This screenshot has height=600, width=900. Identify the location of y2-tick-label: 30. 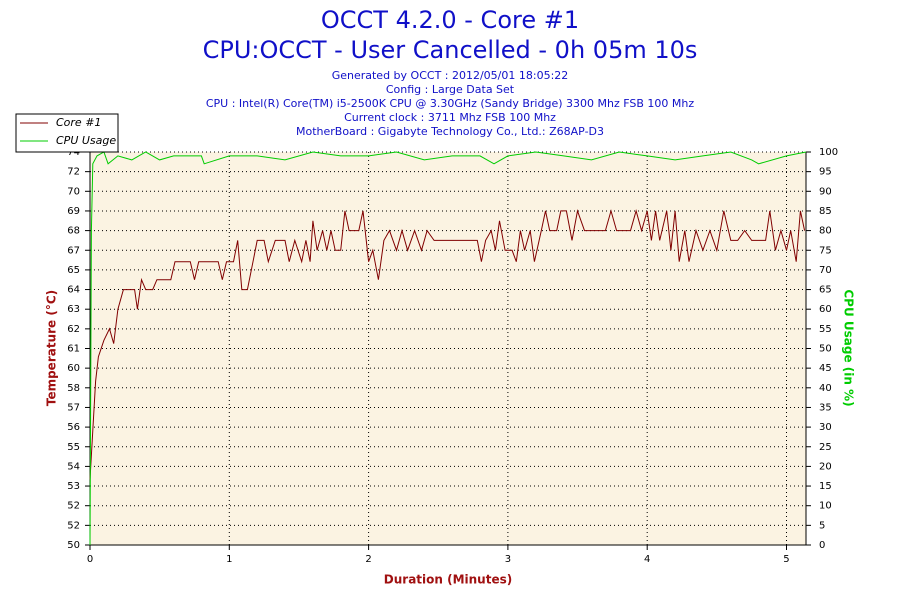
(825, 427).